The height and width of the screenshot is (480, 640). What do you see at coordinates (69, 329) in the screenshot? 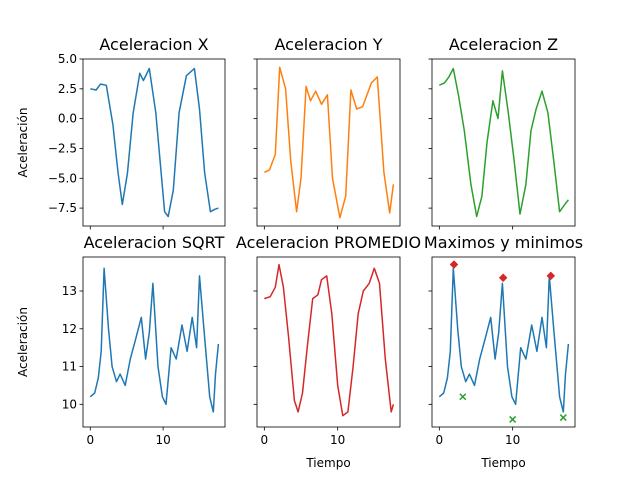
I see `y-tick-label: 12` at bounding box center [69, 329].